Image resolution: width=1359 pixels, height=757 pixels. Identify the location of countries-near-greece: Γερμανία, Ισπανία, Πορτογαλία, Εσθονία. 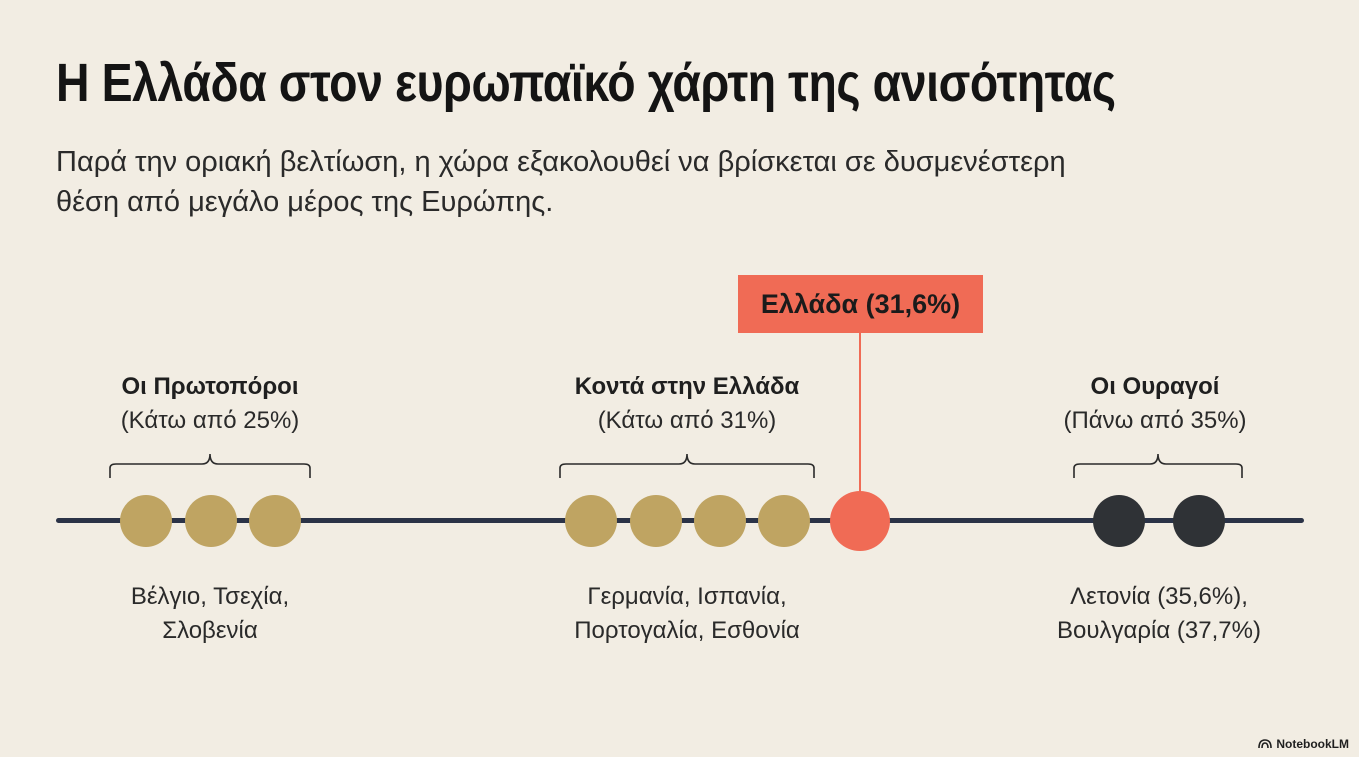
(687, 614).